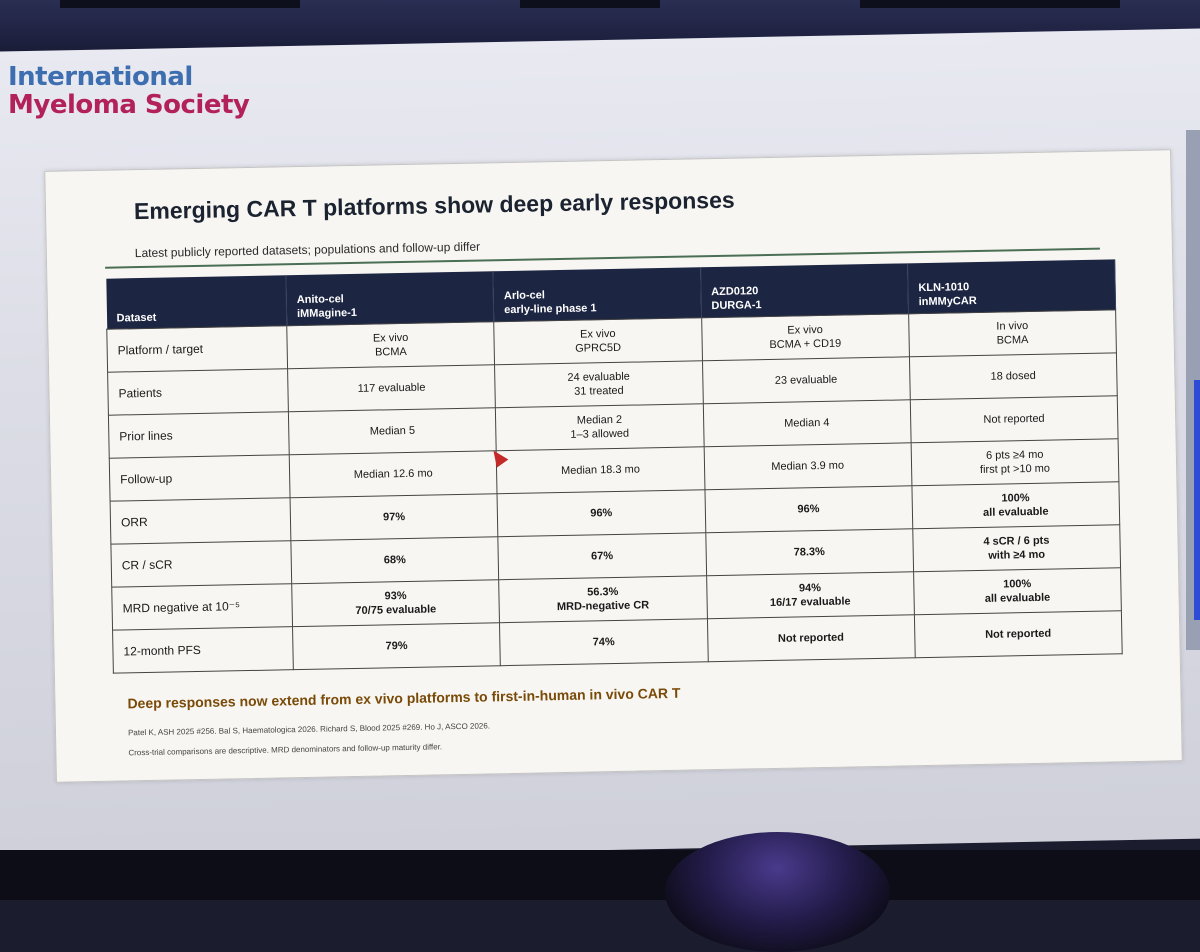  What do you see at coordinates (1012, 333) in the screenshot?
I see `table-cell: In vivo BCMA` at bounding box center [1012, 333].